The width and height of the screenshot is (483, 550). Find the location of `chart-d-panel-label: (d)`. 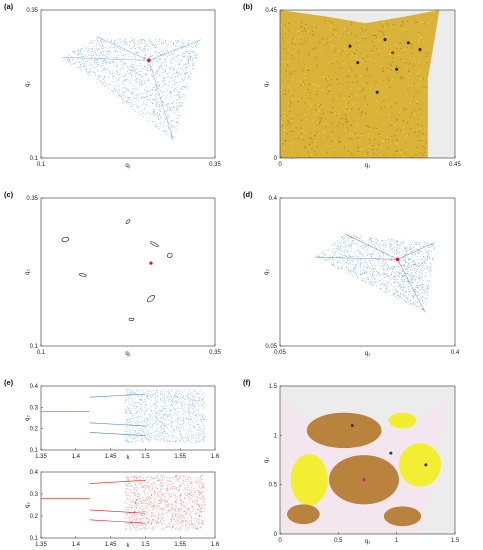

chart-d-panel-label: (d) is located at coordinates (248, 194).